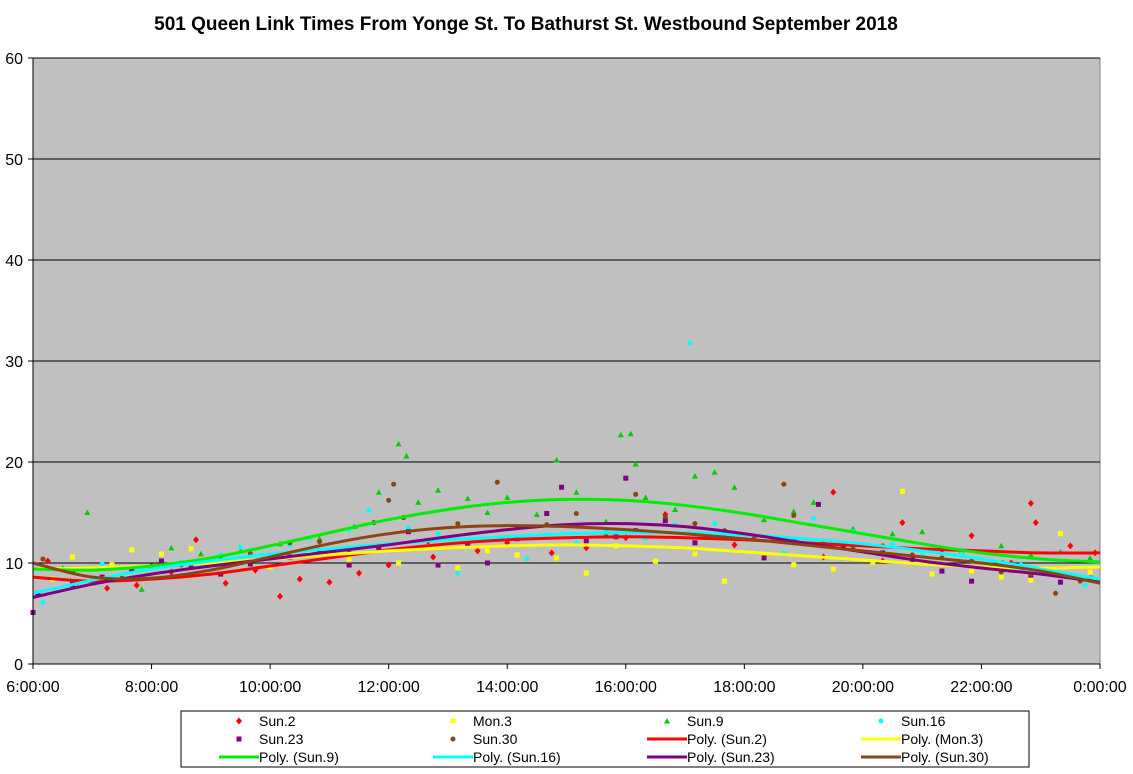  I want to click on legend-label: Poly. (Sun.2), so click(727, 739).